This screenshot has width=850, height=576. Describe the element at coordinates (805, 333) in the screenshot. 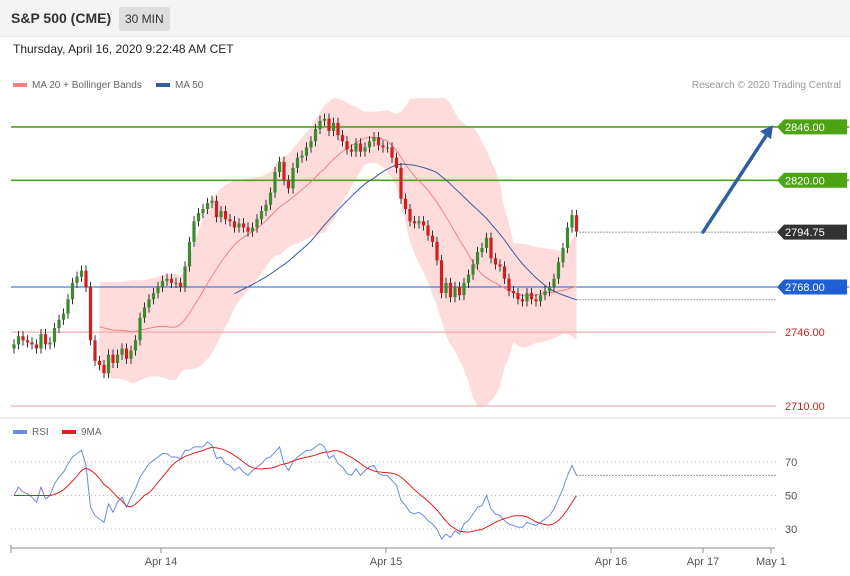

I see `level-label: 2746.00` at that location.